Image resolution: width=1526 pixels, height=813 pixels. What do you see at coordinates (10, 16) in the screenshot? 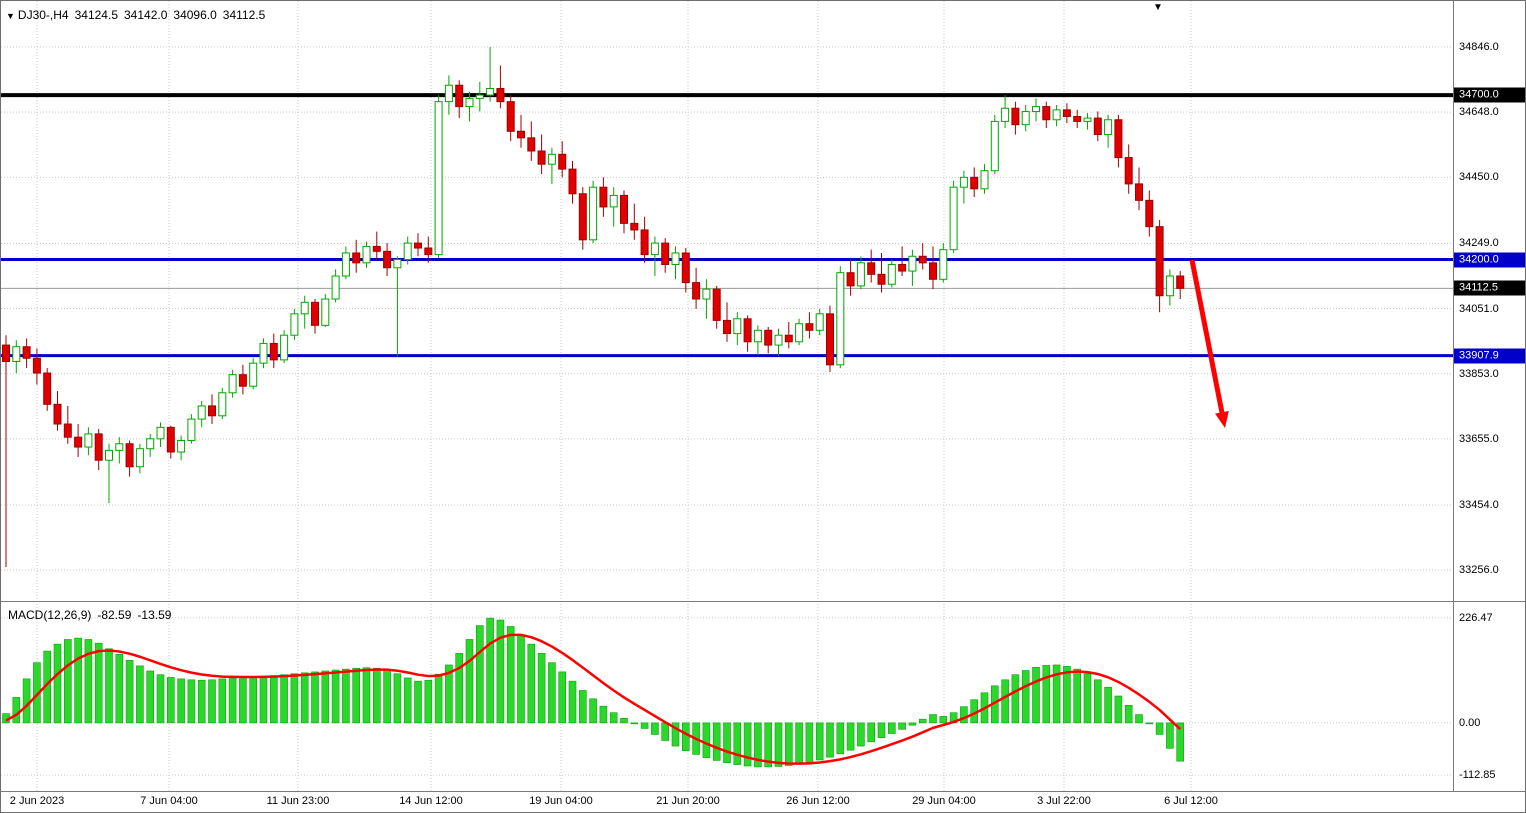
I see `symbol-dropdown-icon: ▼` at bounding box center [10, 16].